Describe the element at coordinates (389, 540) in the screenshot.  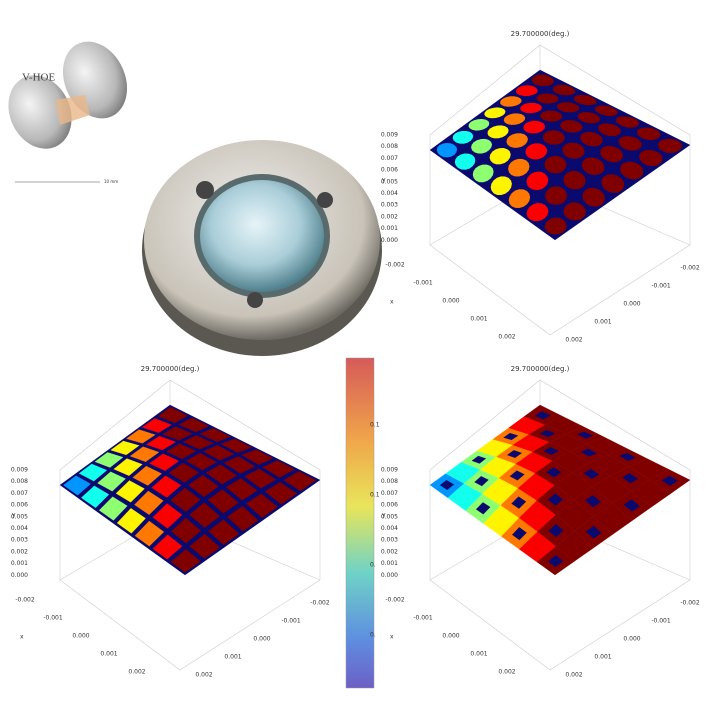
I see `z-tick-label: 0.003` at that location.